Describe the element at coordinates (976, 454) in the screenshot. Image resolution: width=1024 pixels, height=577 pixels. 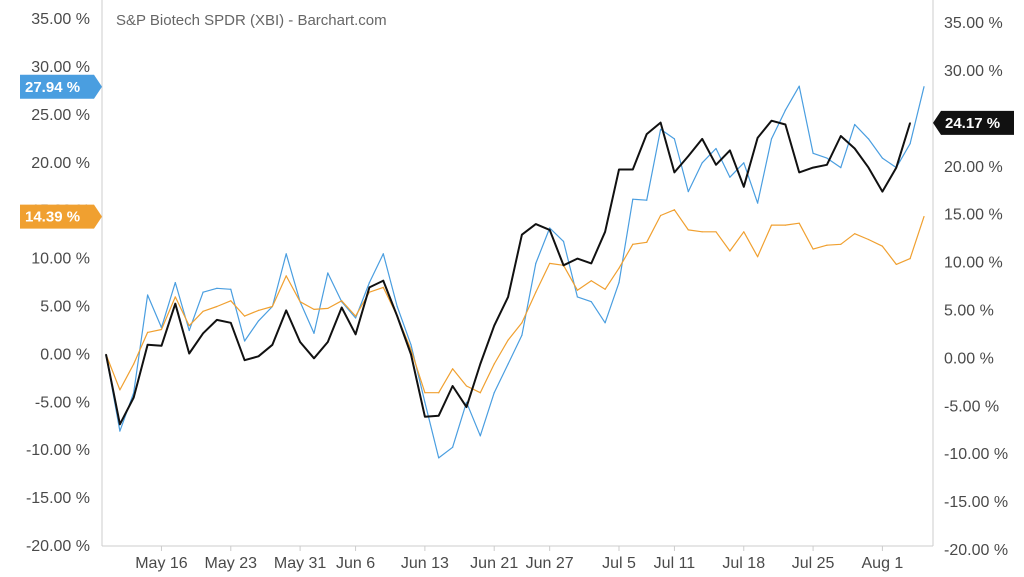
I see `y-tick-label-right: -10.00 %` at that location.